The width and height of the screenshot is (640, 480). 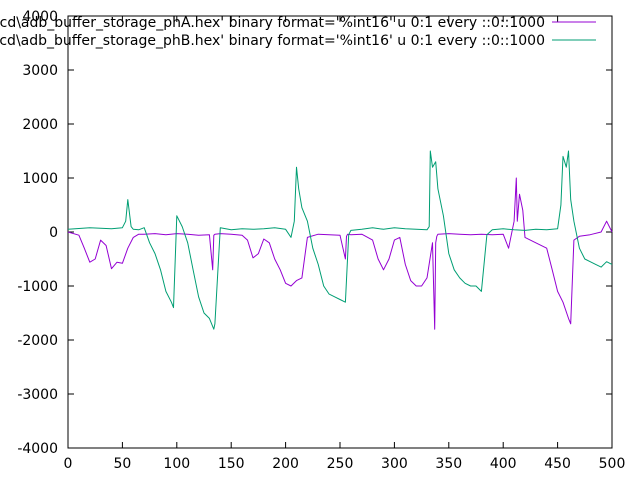 I want to click on y-tick-label: 4000, so click(x=40, y=17).